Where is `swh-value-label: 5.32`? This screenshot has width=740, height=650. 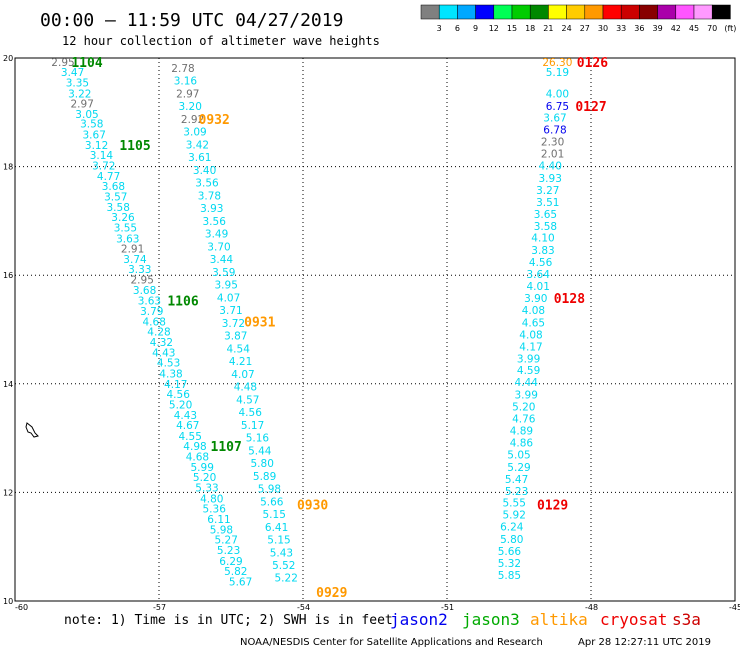
swh-value-label: 5.32 is located at coordinates (509, 564).